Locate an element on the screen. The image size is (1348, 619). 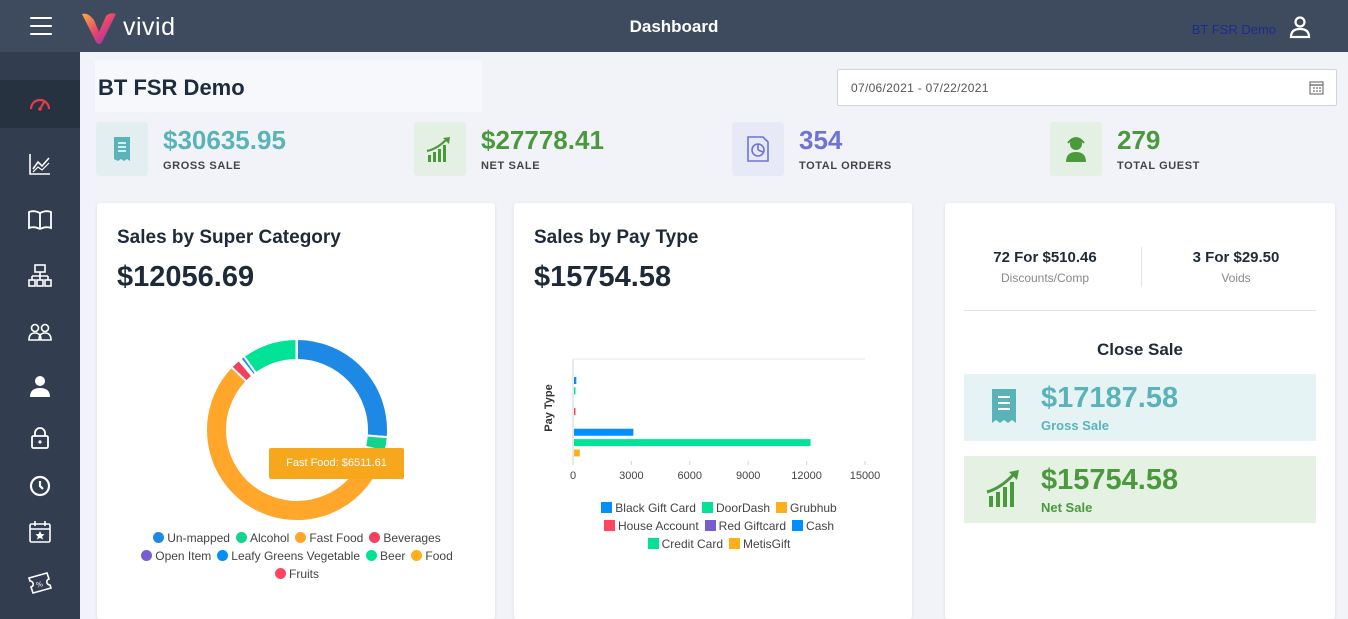
total-guest-label: TOTAL GUEST is located at coordinates (1158, 166).